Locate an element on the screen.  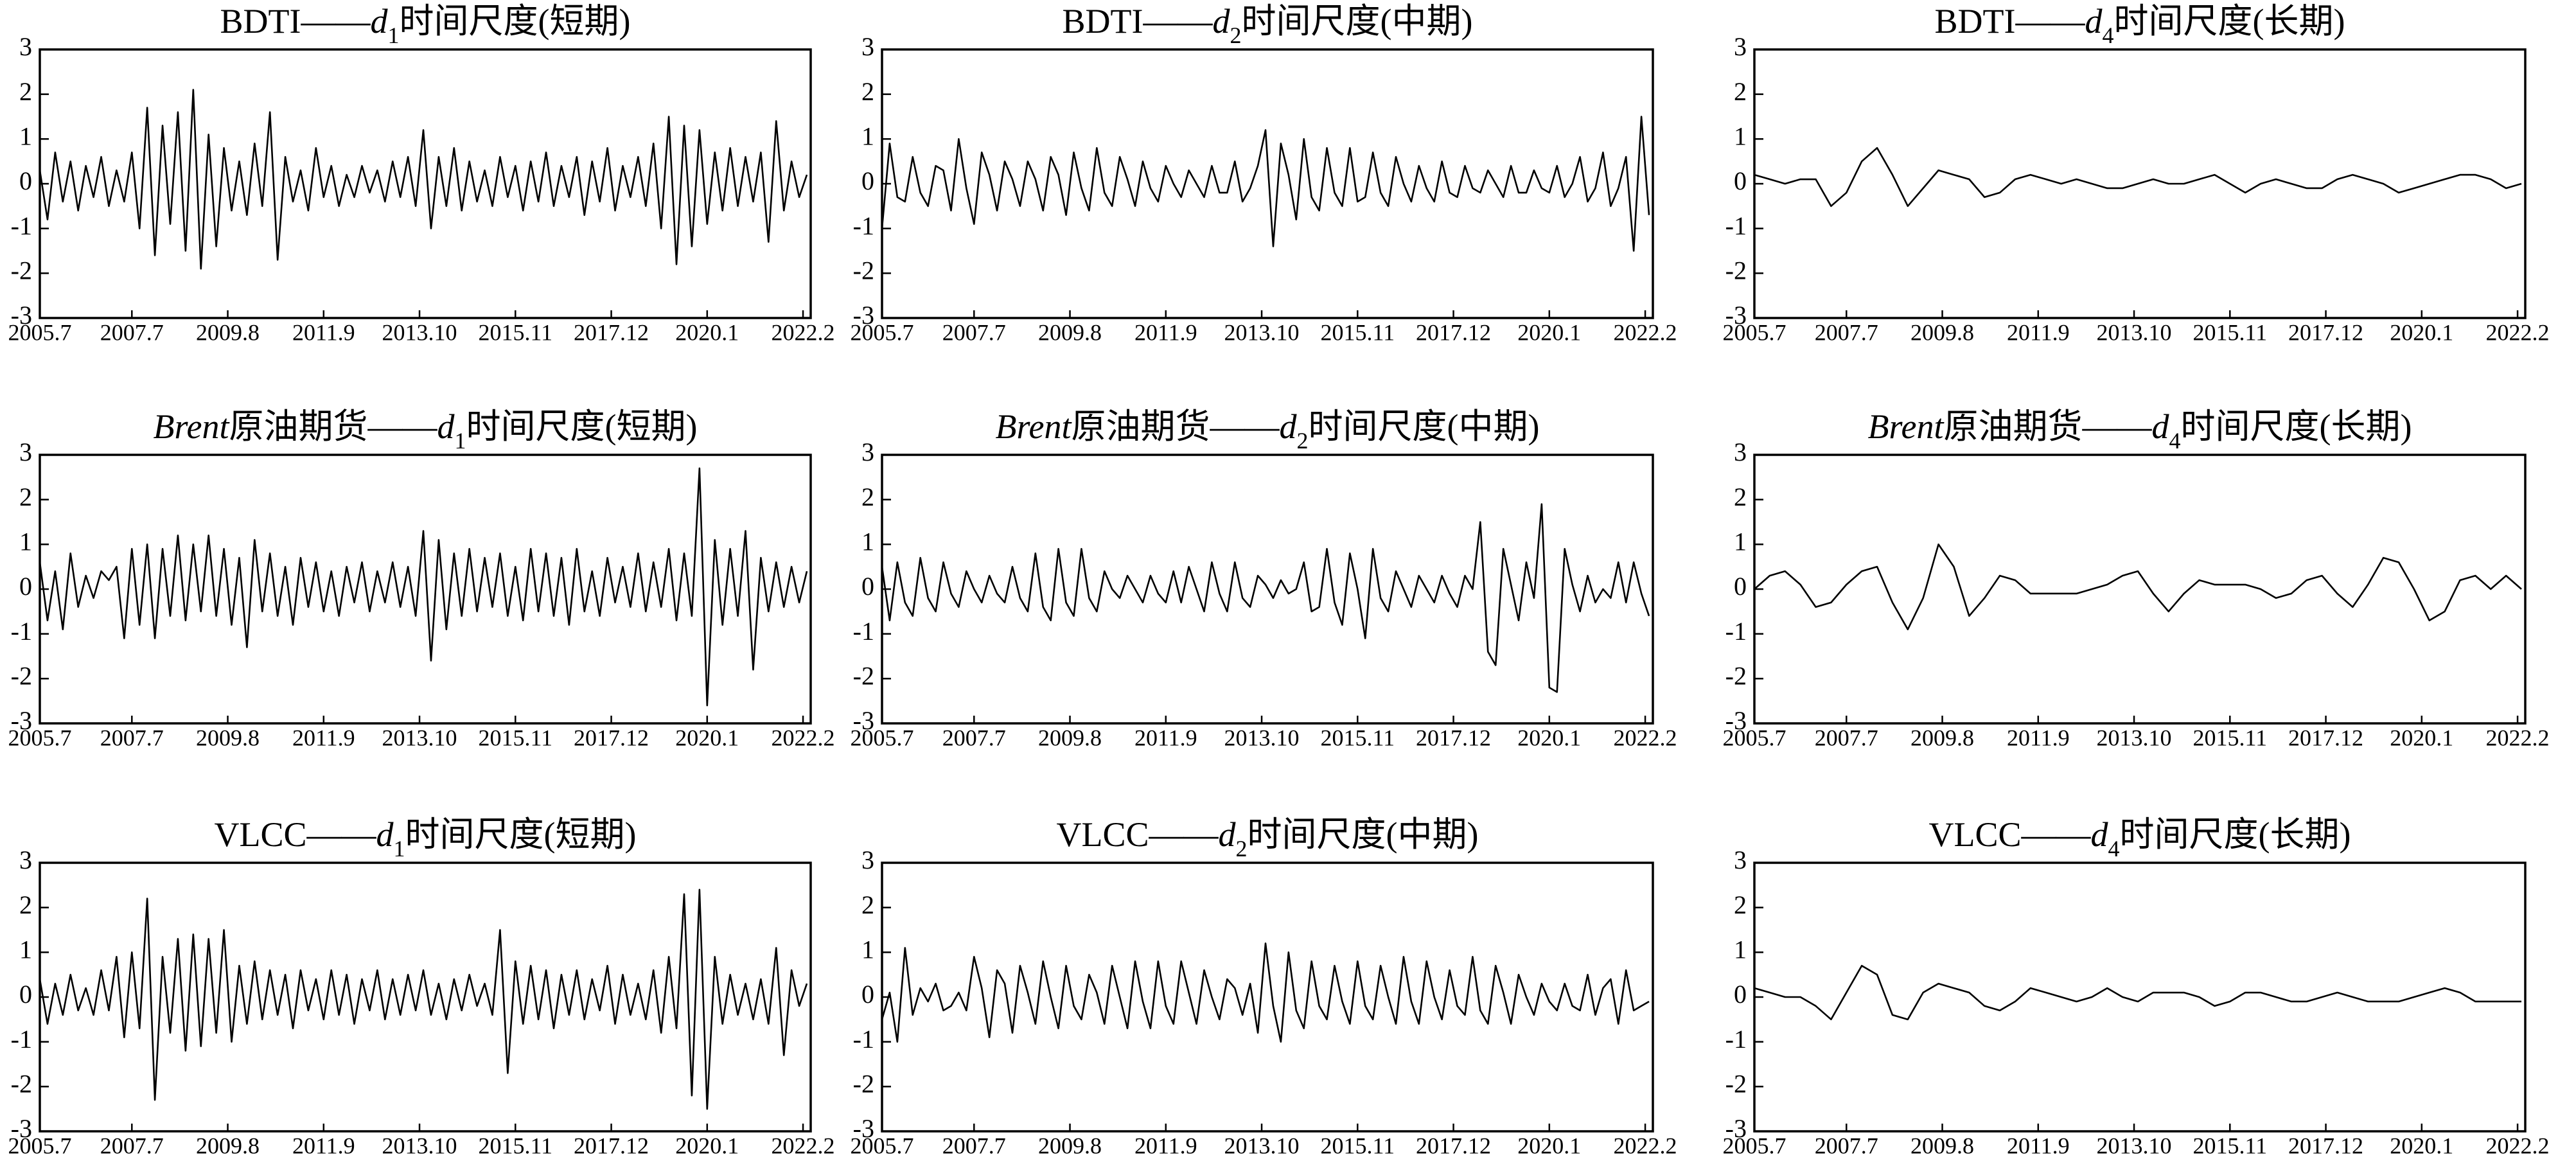
chart-title: VLCC——d4时间尺度(长期) is located at coordinates (2140, 838).